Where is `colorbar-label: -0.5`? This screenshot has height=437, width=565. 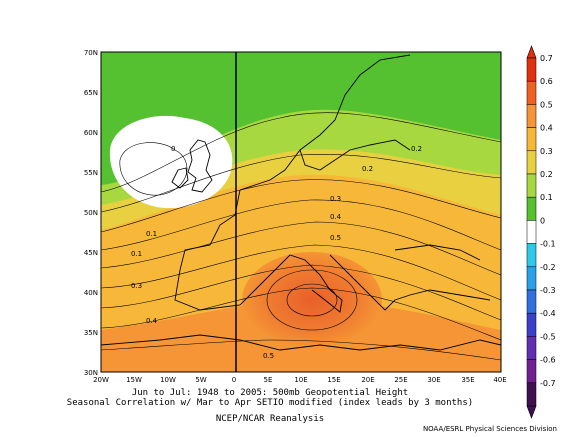
colorbar-label: -0.5 is located at coordinates (548, 336).